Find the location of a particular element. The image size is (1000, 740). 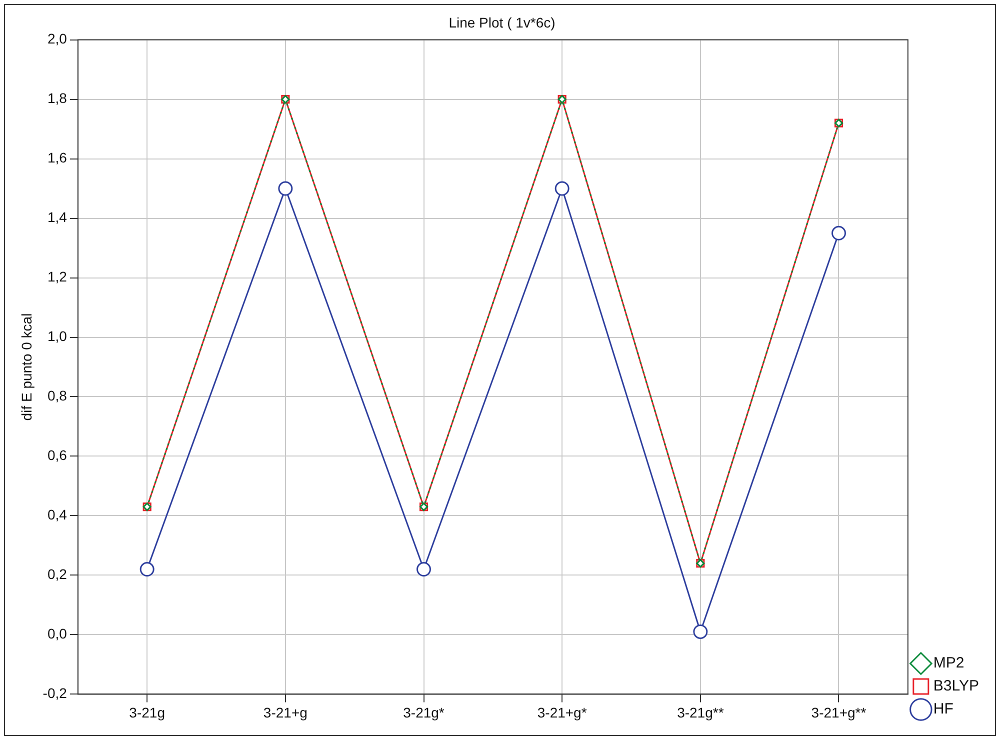

x-tick-label: 3-21+g is located at coordinates (285, 712).